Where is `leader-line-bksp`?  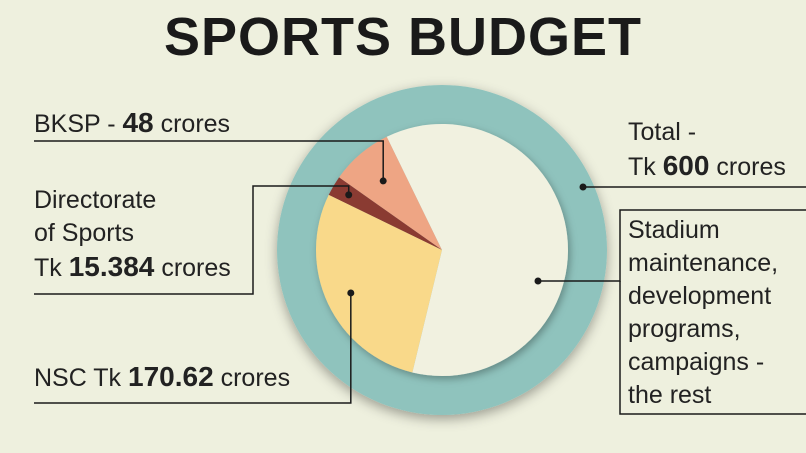
leader-line-bksp is located at coordinates (209, 160).